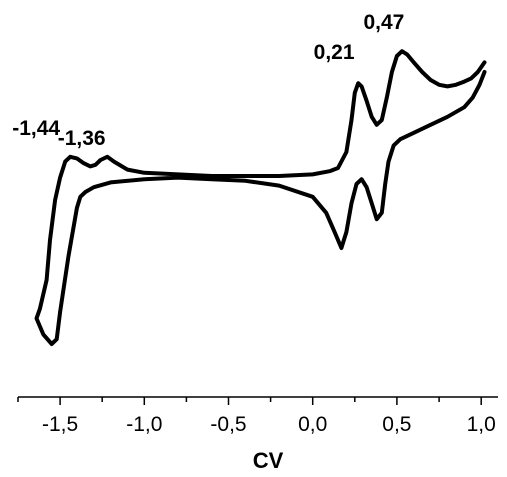 The height and width of the screenshot is (477, 507). I want to click on peak-label-1: -1,36, so click(82, 138).